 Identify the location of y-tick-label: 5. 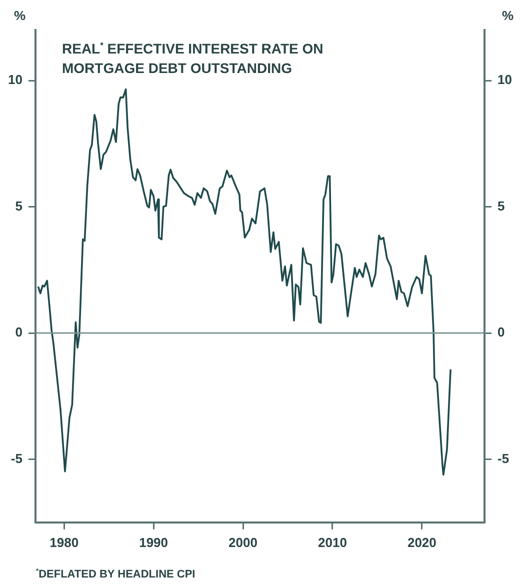
(18, 206).